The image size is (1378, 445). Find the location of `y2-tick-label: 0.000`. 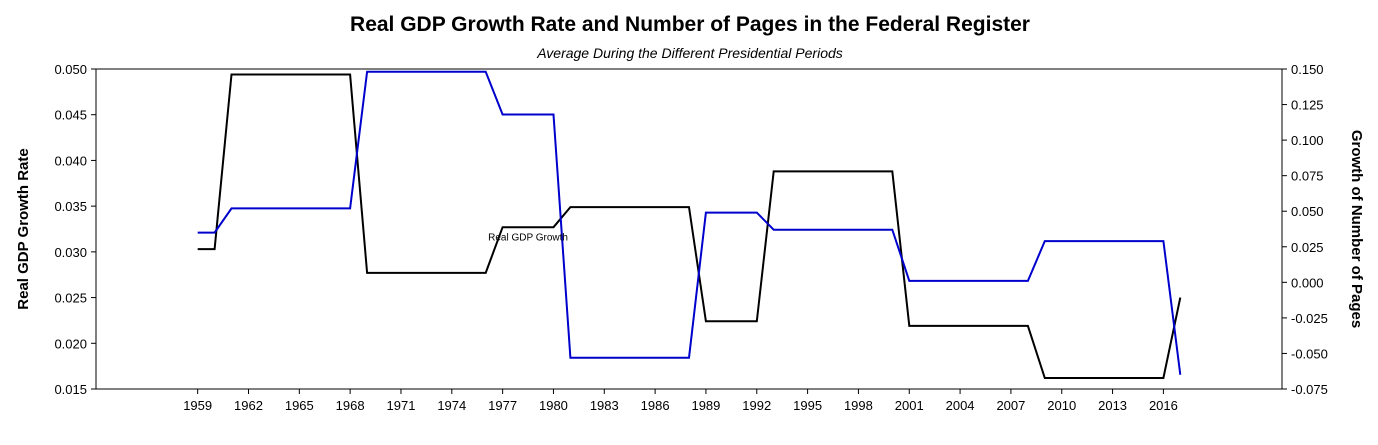

y2-tick-label: 0.000 is located at coordinates (1307, 282).